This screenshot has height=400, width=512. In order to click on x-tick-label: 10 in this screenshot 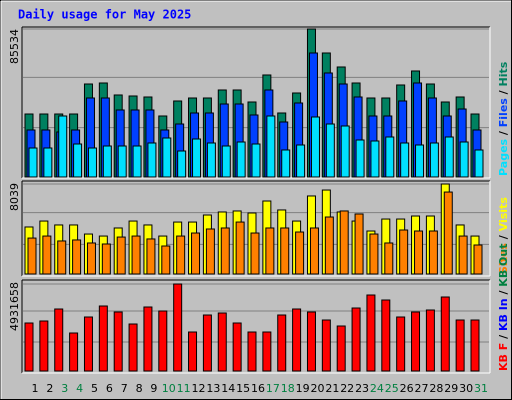, I will do `click(169, 388)`.